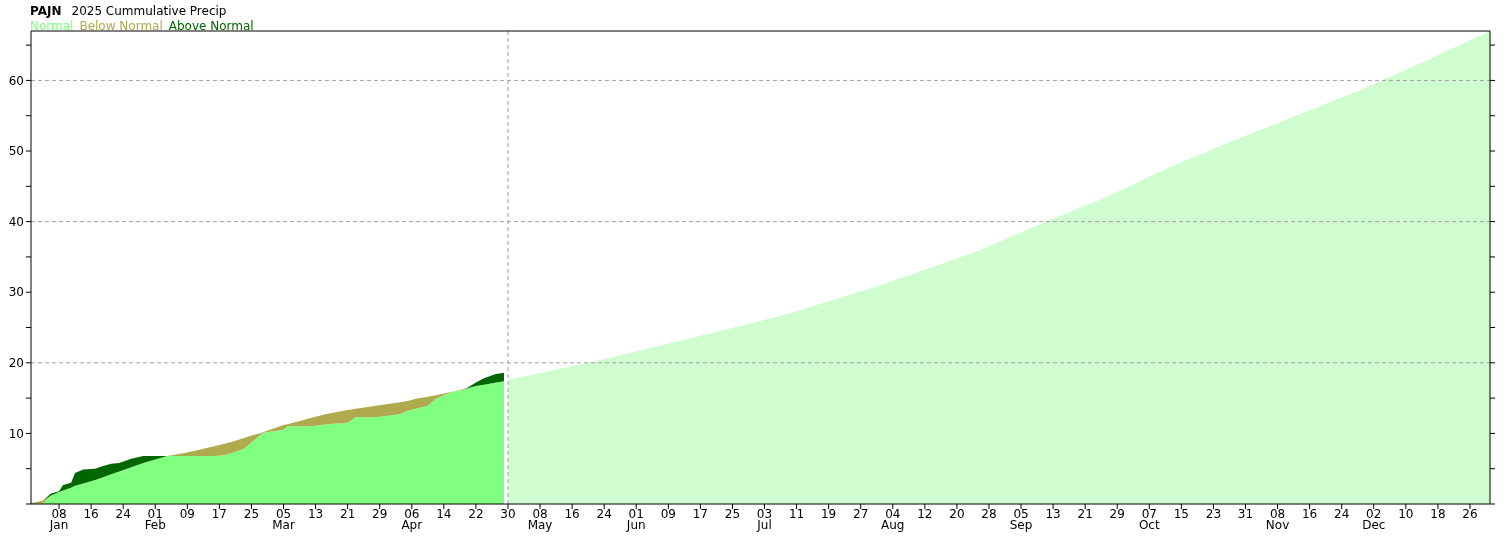 This screenshot has height=540, width=1506. I want to click on x-tick-label: 15, so click(1181, 514).